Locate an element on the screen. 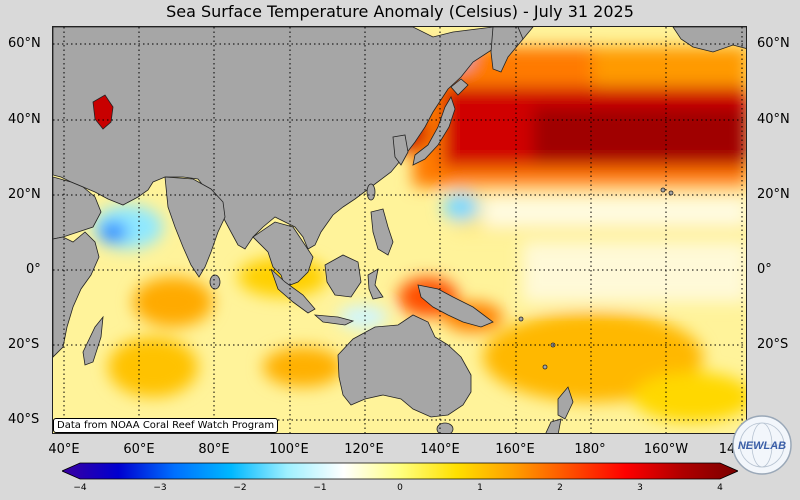  lat-label-left: 40°S is located at coordinates (24, 419).